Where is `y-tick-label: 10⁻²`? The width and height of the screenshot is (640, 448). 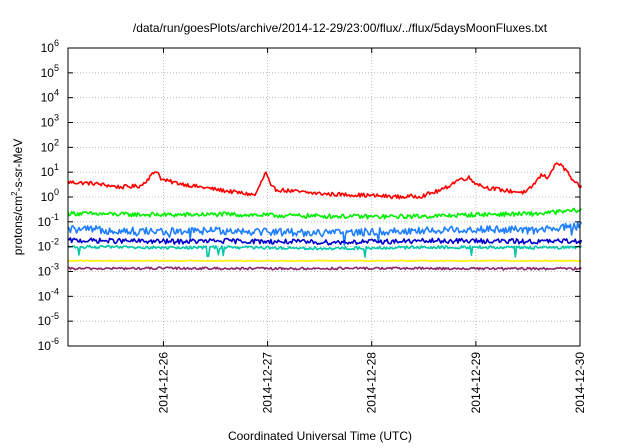
y-tick-label: 10⁻² is located at coordinates (48, 245).